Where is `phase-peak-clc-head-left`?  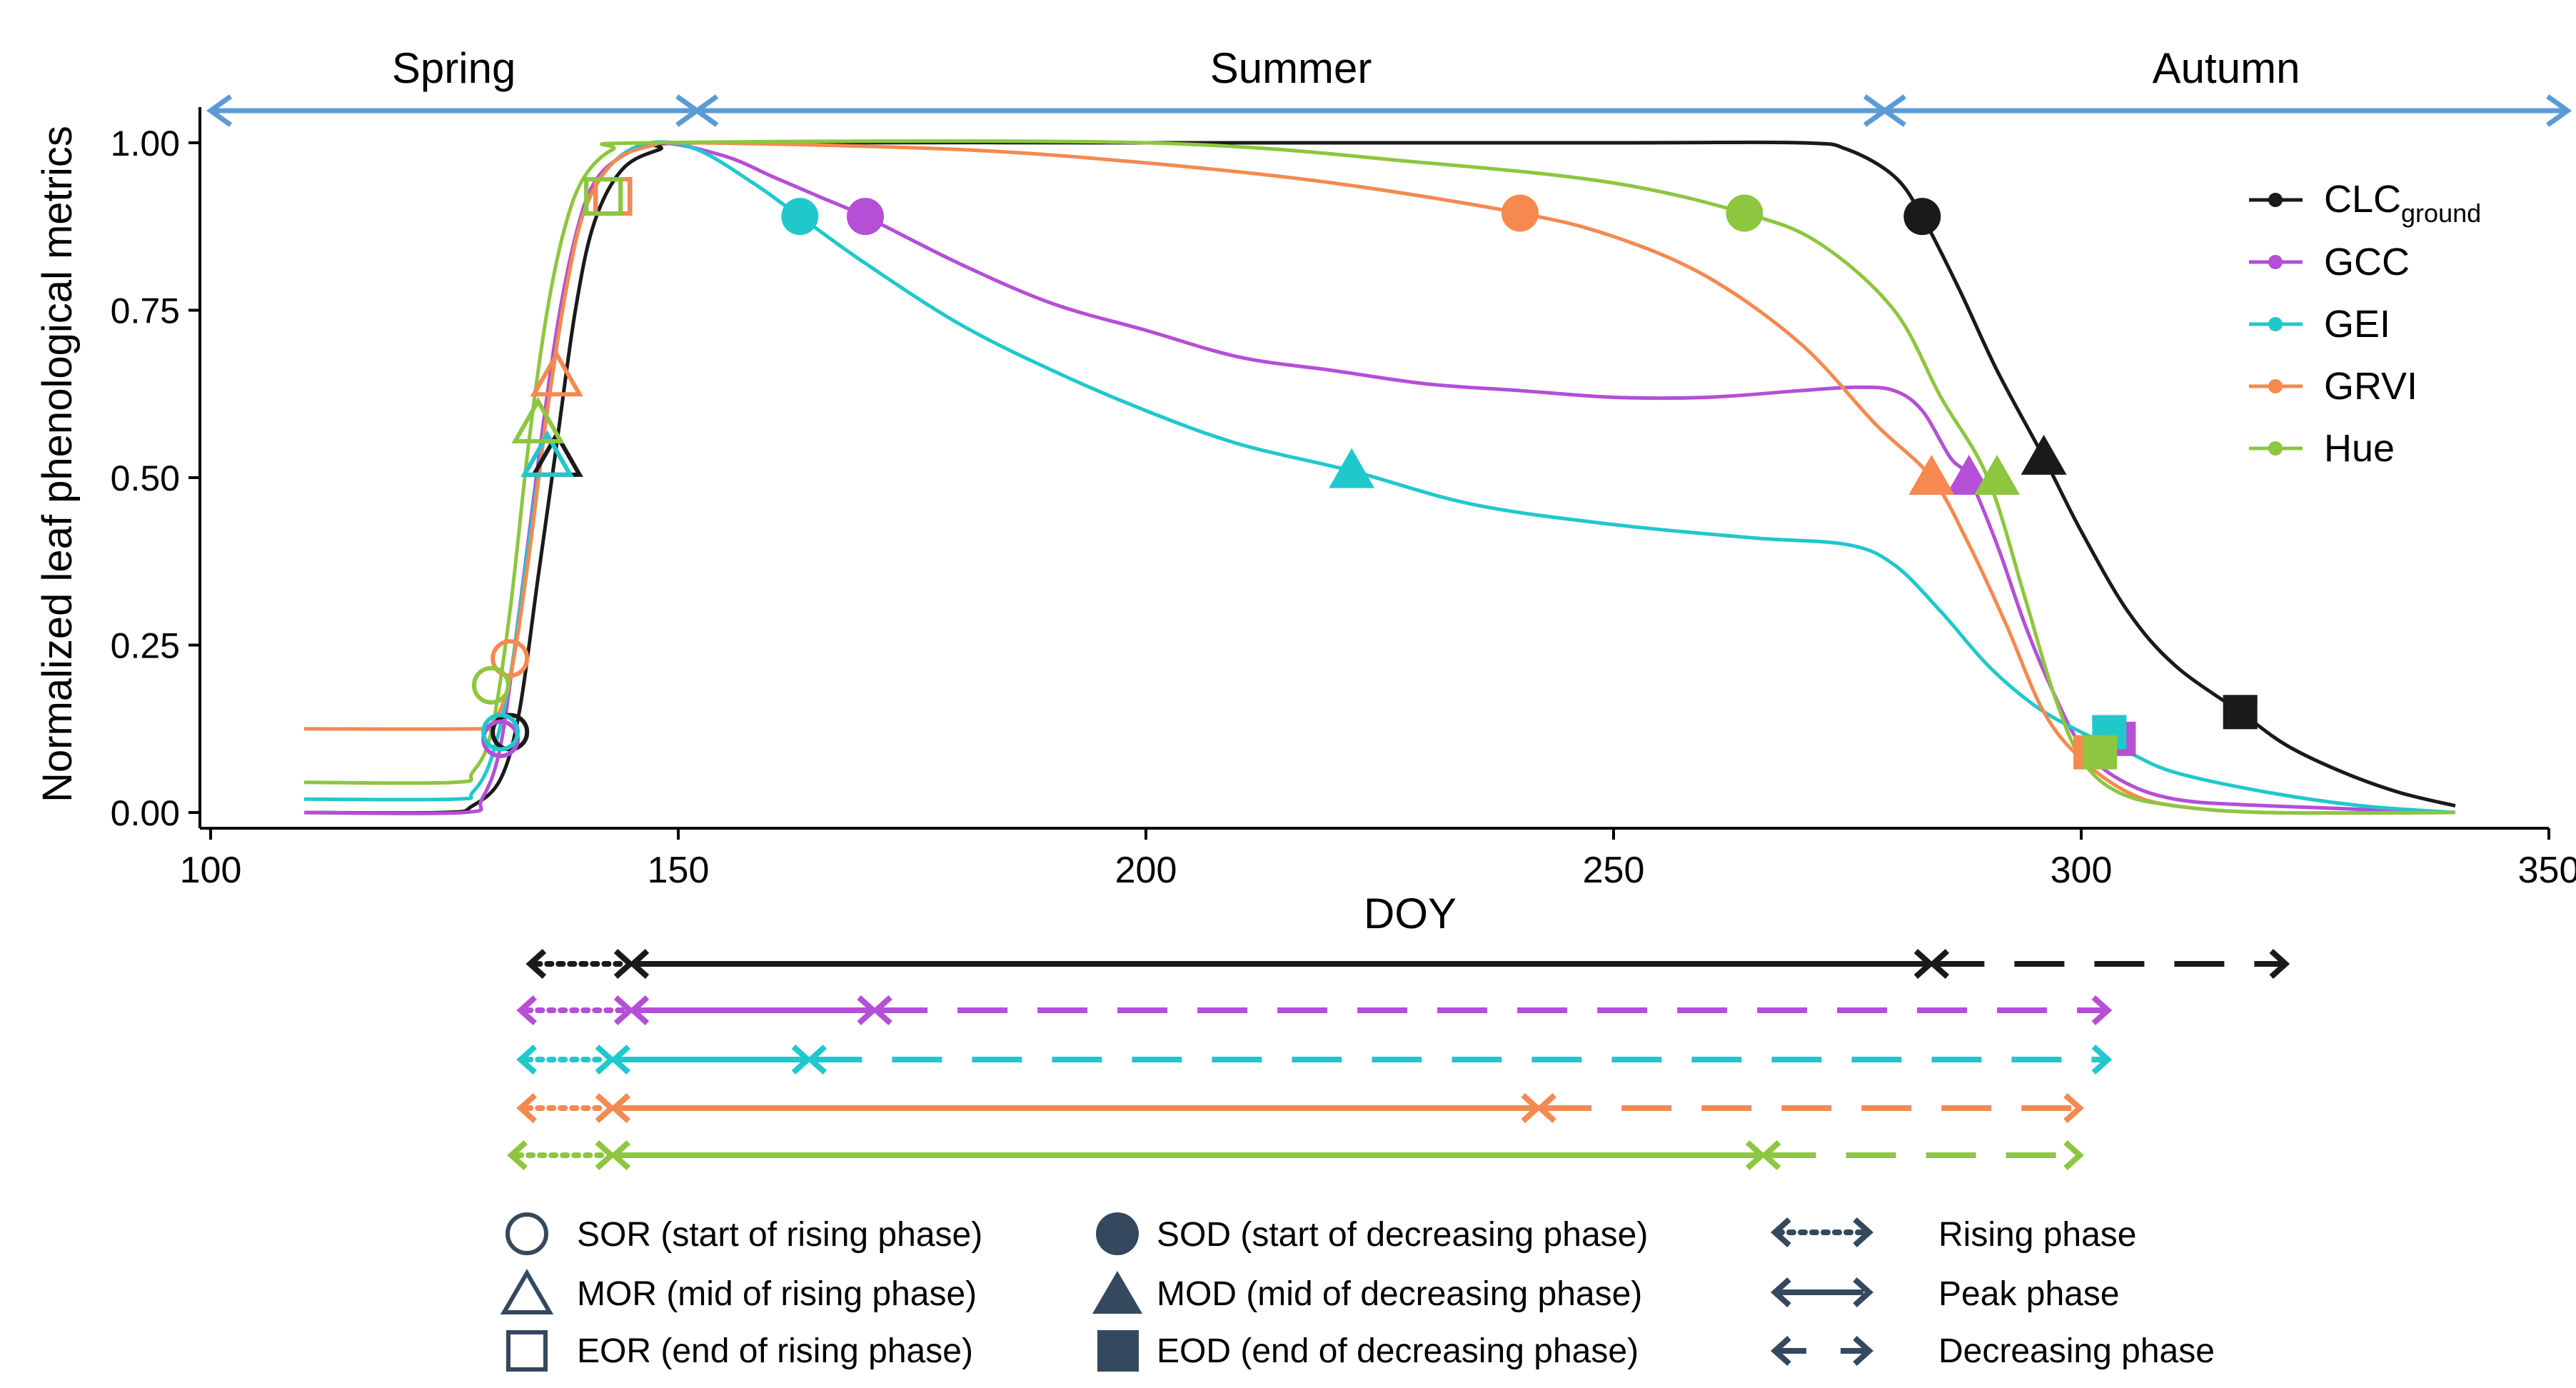 phase-peak-clc-head-left is located at coordinates (639, 964).